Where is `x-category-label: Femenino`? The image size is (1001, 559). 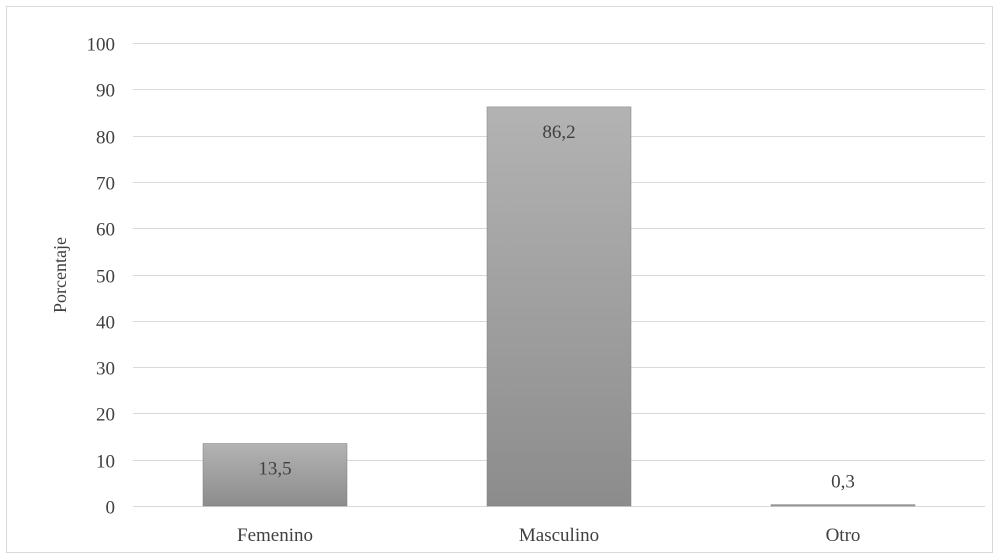 x-category-label: Femenino is located at coordinates (275, 535).